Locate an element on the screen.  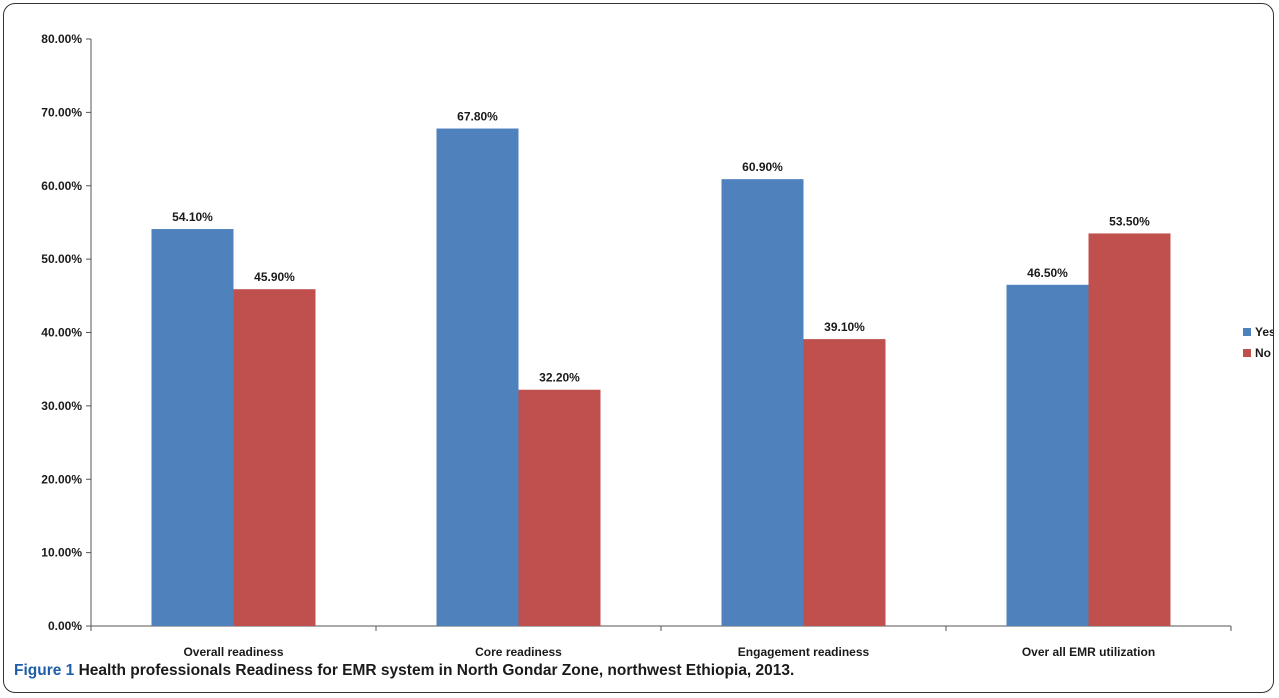
x-category-label: Core readiness is located at coordinates (518, 652).